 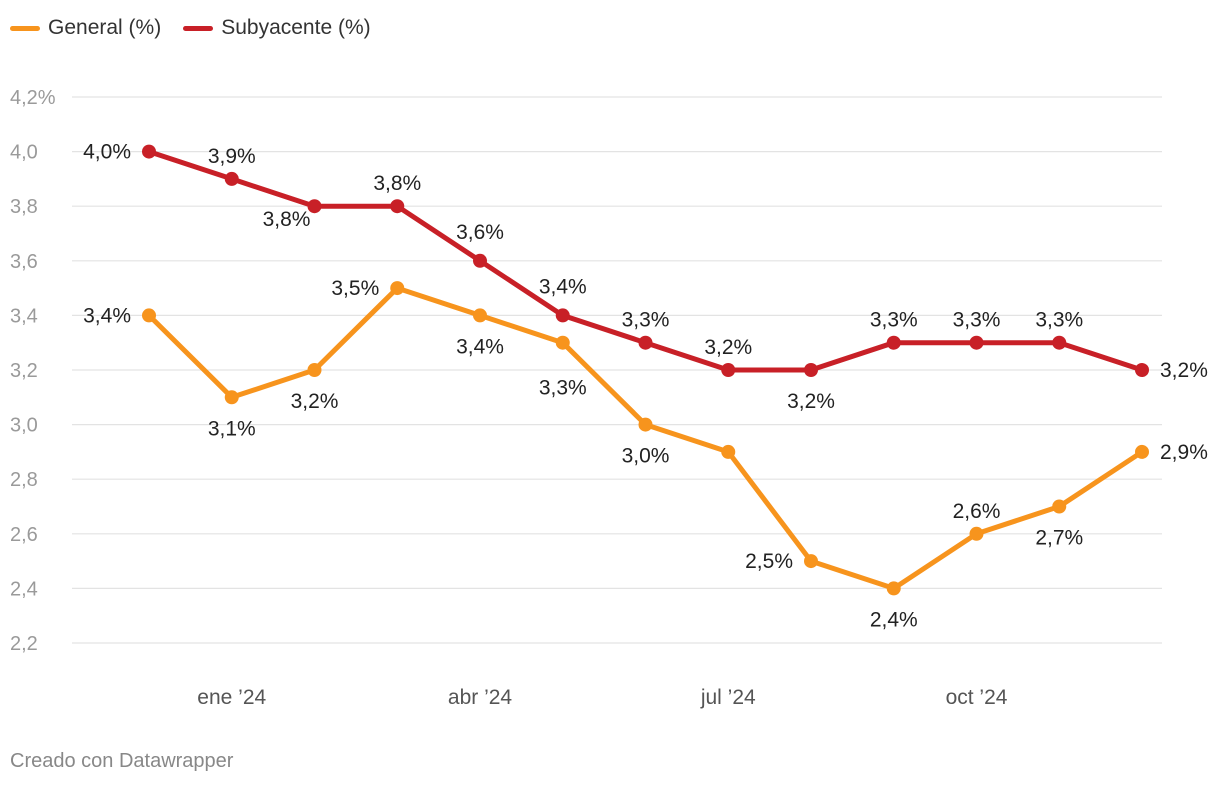 I want to click on data-label: 2,6%, so click(x=977, y=511).